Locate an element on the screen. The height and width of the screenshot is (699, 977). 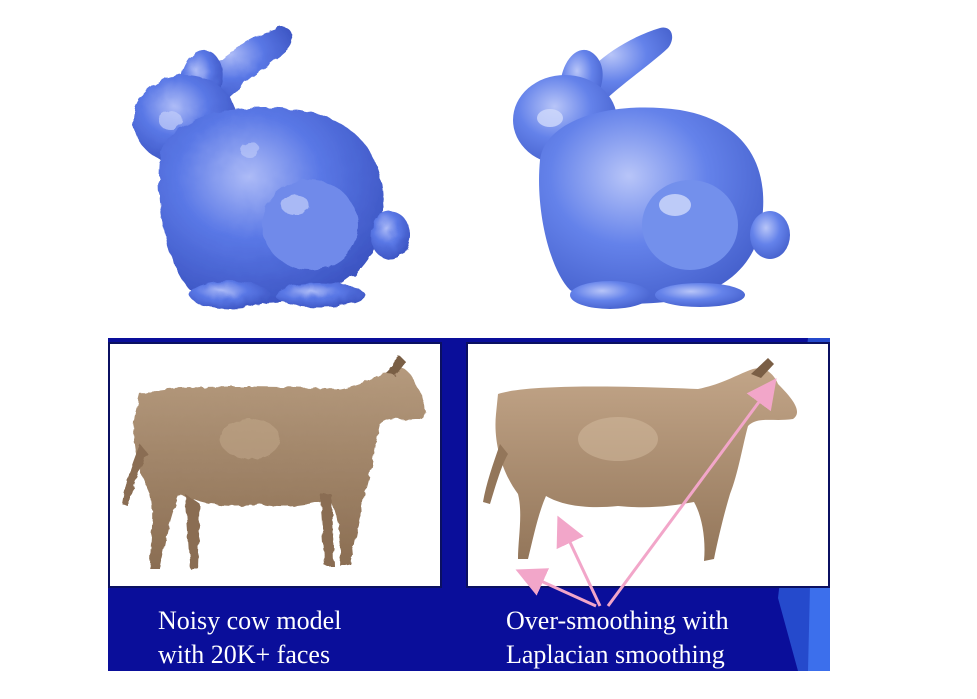
smoothed-cow-frame is located at coordinates (648, 465).